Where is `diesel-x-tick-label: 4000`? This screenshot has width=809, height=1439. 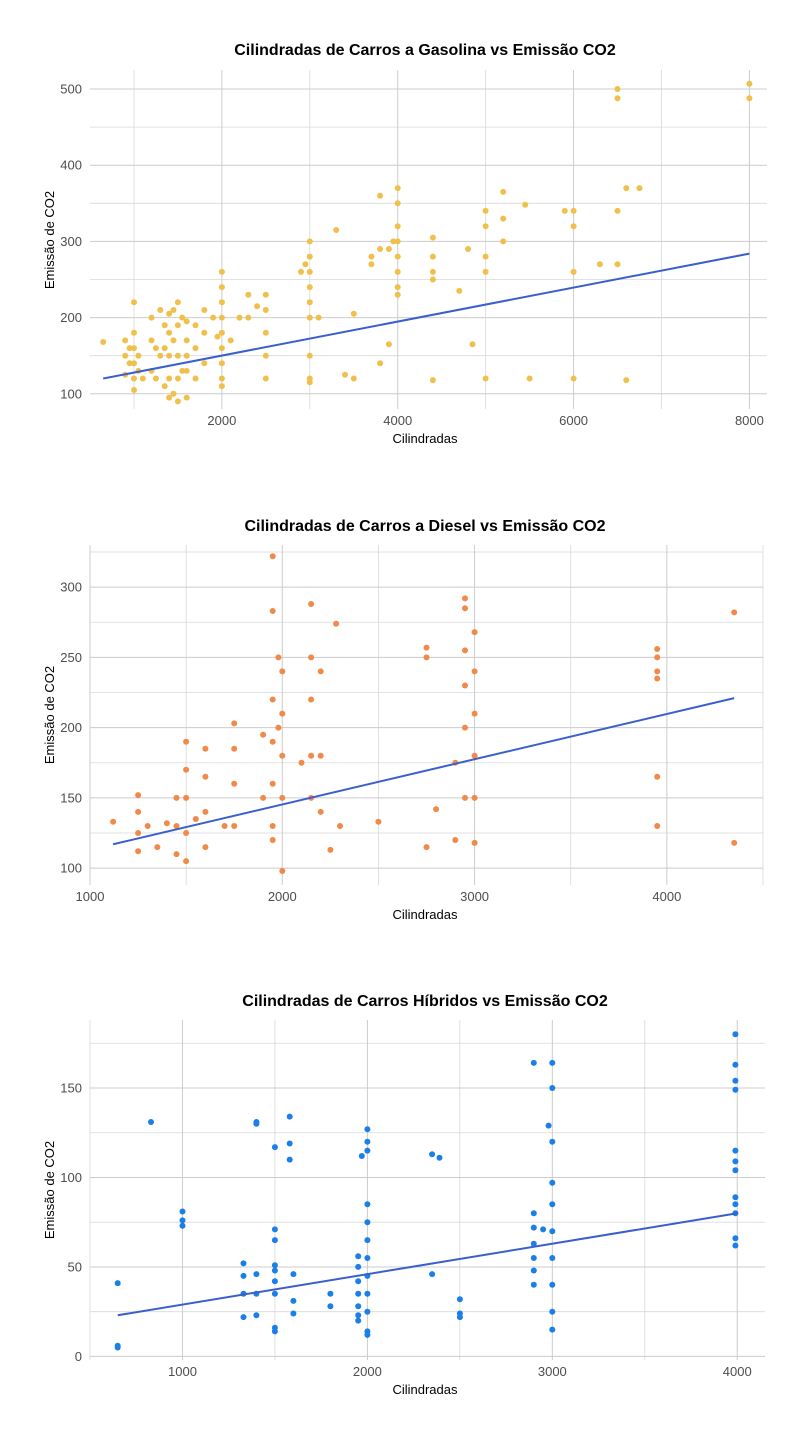 diesel-x-tick-label: 4000 is located at coordinates (666, 896).